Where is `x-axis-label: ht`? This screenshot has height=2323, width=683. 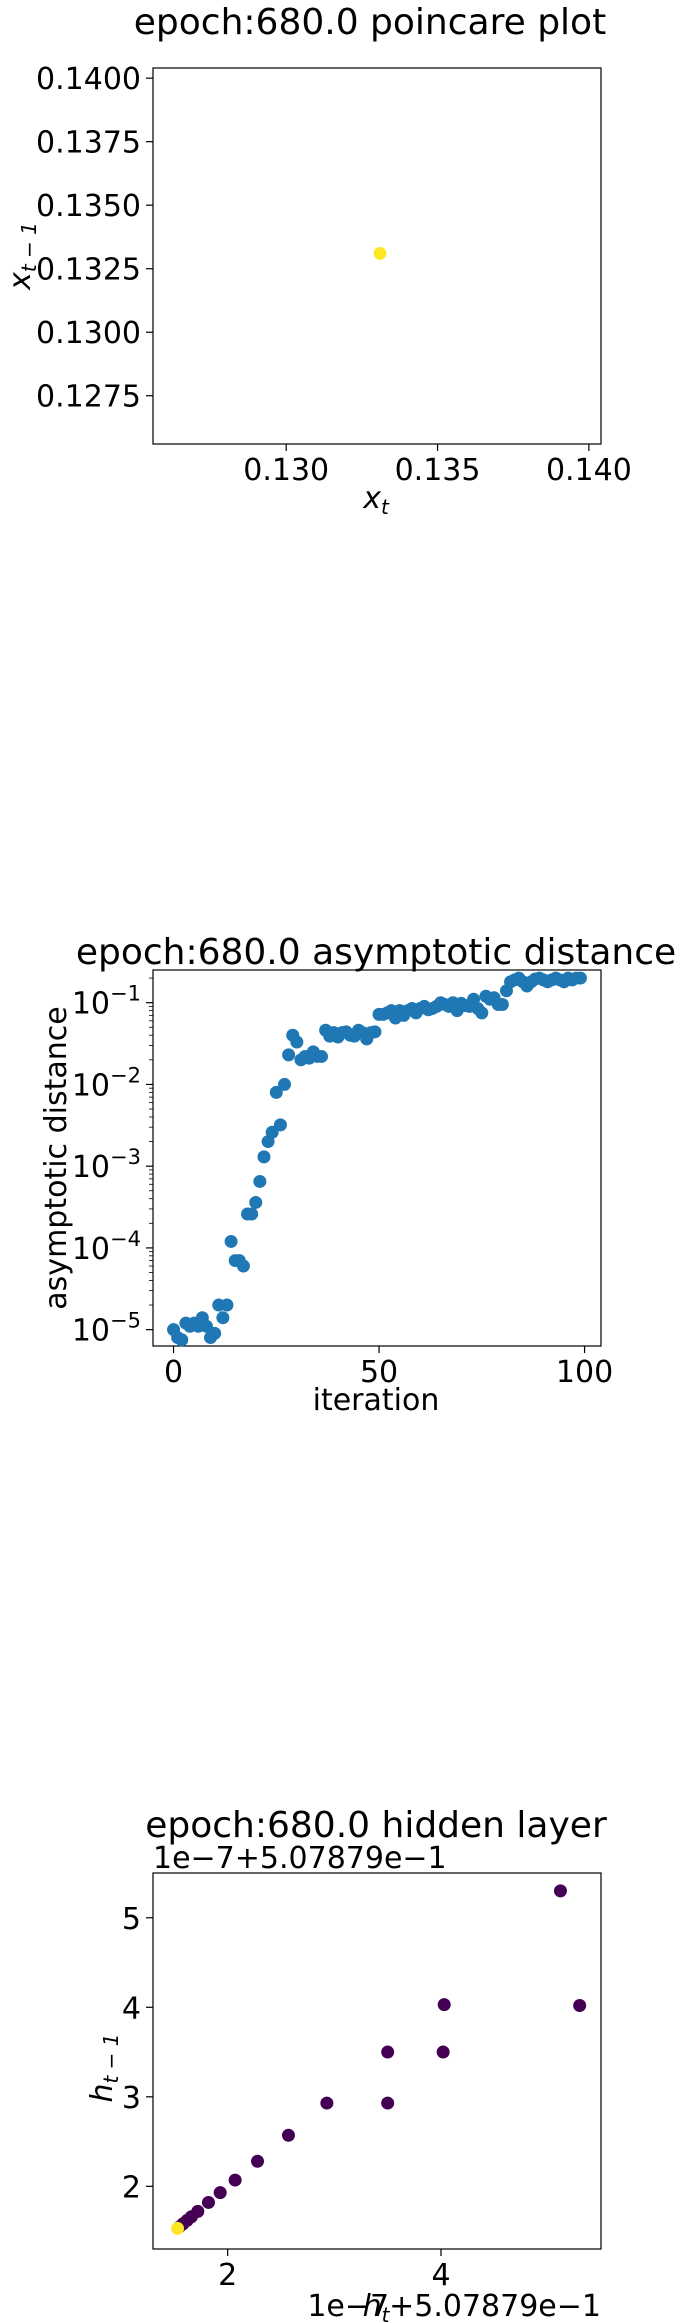 x-axis-label: ht is located at coordinates (377, 2306).